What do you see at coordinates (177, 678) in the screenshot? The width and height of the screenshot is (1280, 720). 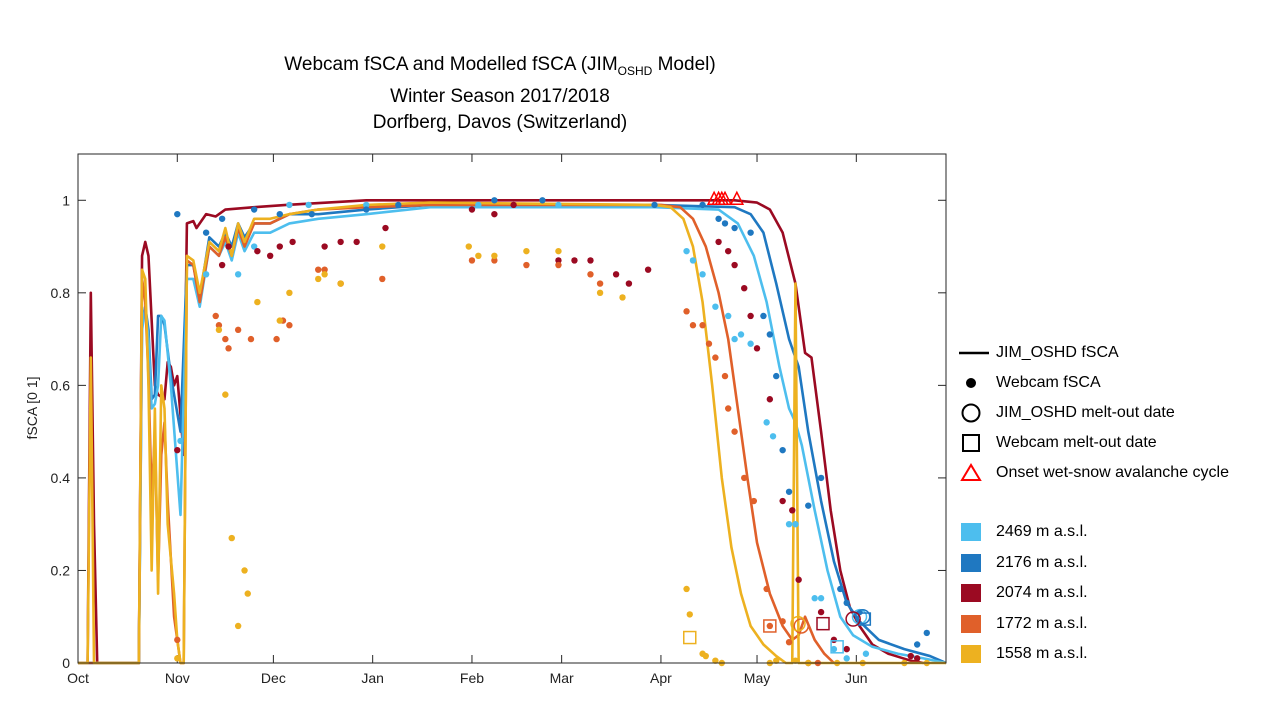 I see `x-tick-label: Nov` at bounding box center [177, 678].